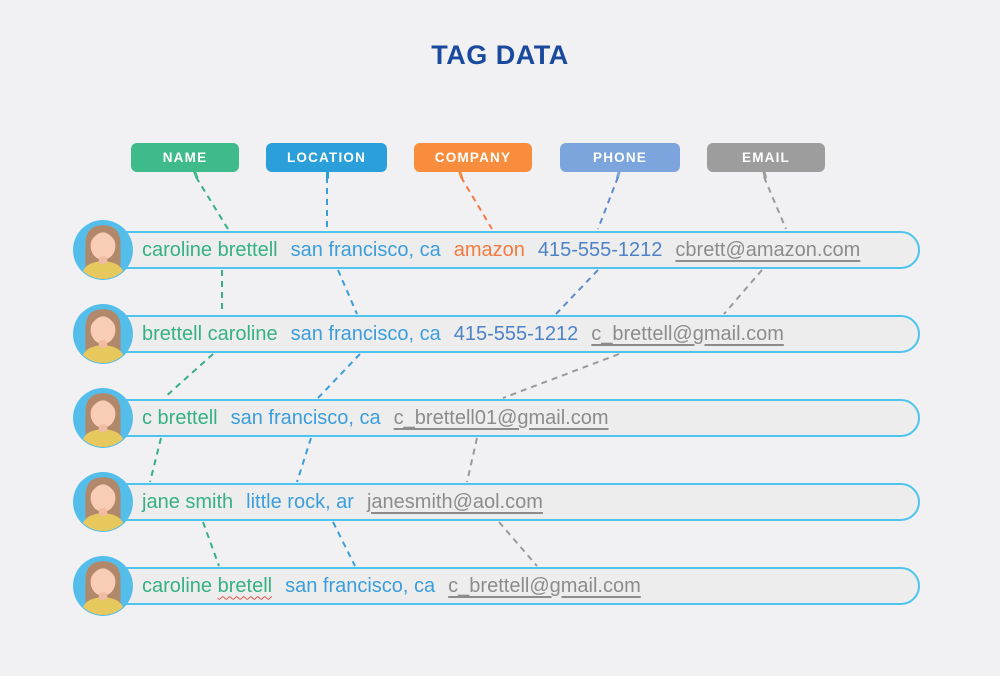 The width and height of the screenshot is (1000, 676). I want to click on misspelled-word: bretell, so click(245, 585).